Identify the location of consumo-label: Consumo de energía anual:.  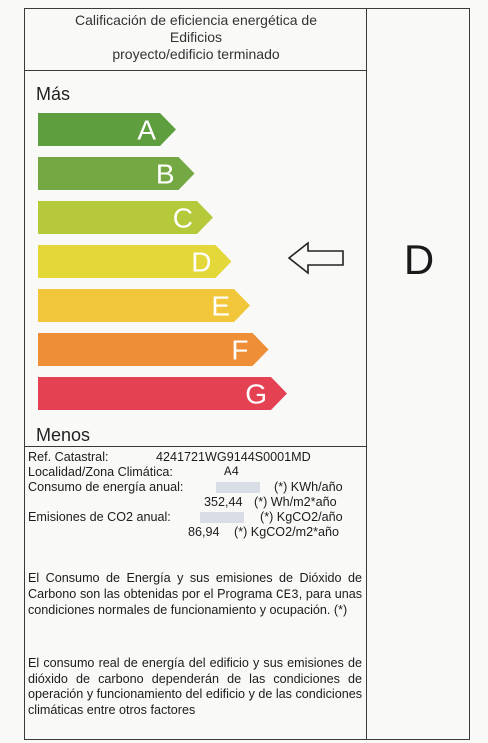
(106, 487).